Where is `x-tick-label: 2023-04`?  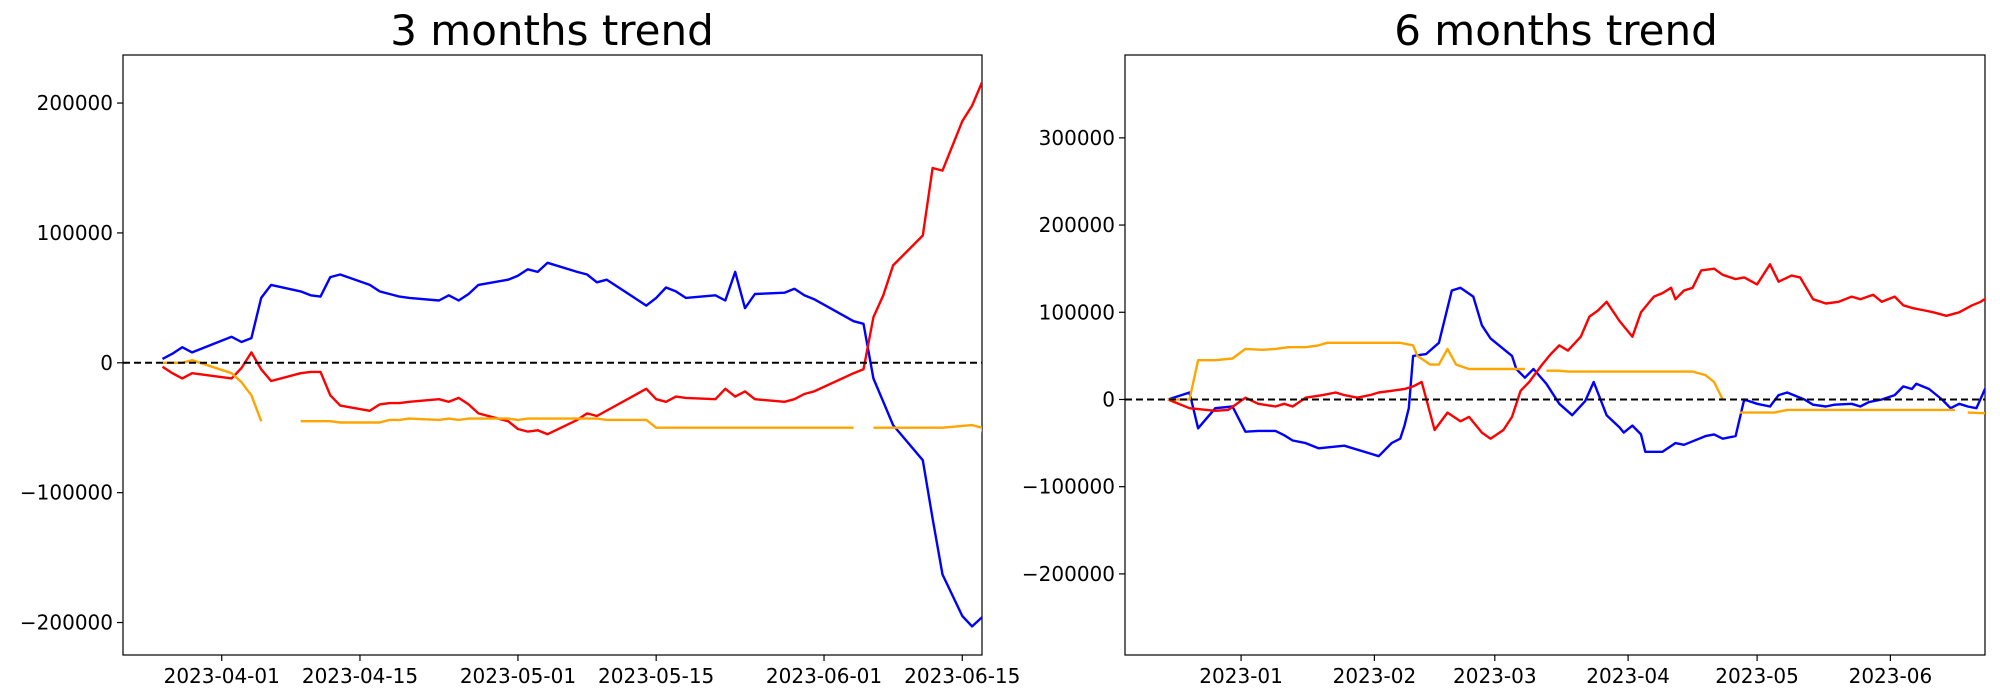
x-tick-label: 2023-04 is located at coordinates (1628, 676).